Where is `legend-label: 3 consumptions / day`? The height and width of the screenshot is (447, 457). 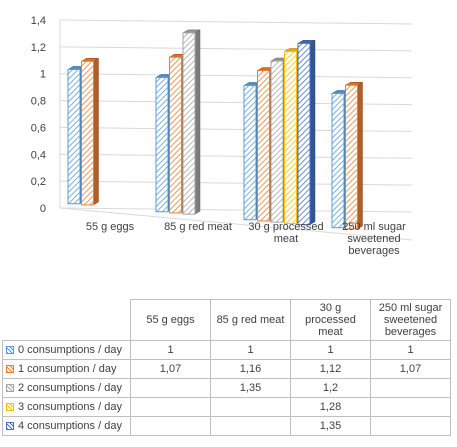 legend-label: 3 consumptions / day is located at coordinates (70, 407).